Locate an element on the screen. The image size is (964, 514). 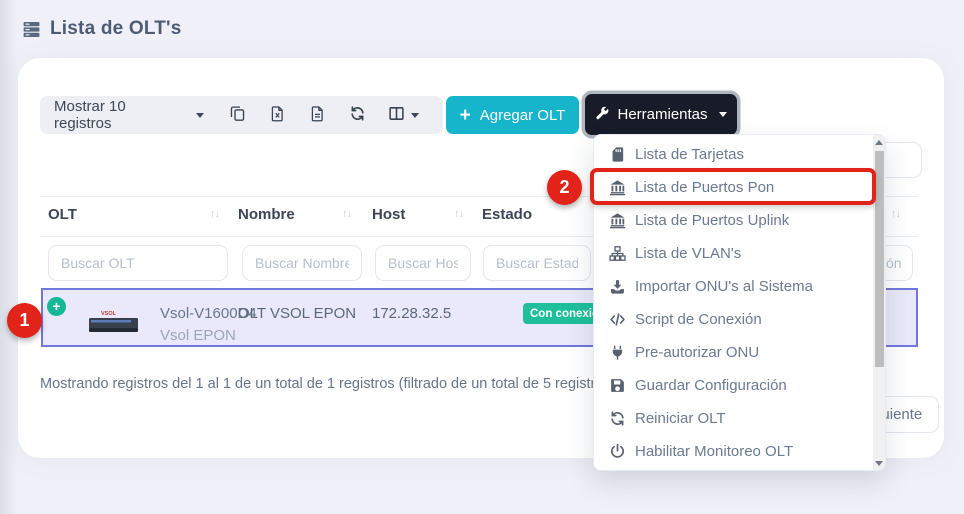
column-visibility-button is located at coordinates (403, 115).